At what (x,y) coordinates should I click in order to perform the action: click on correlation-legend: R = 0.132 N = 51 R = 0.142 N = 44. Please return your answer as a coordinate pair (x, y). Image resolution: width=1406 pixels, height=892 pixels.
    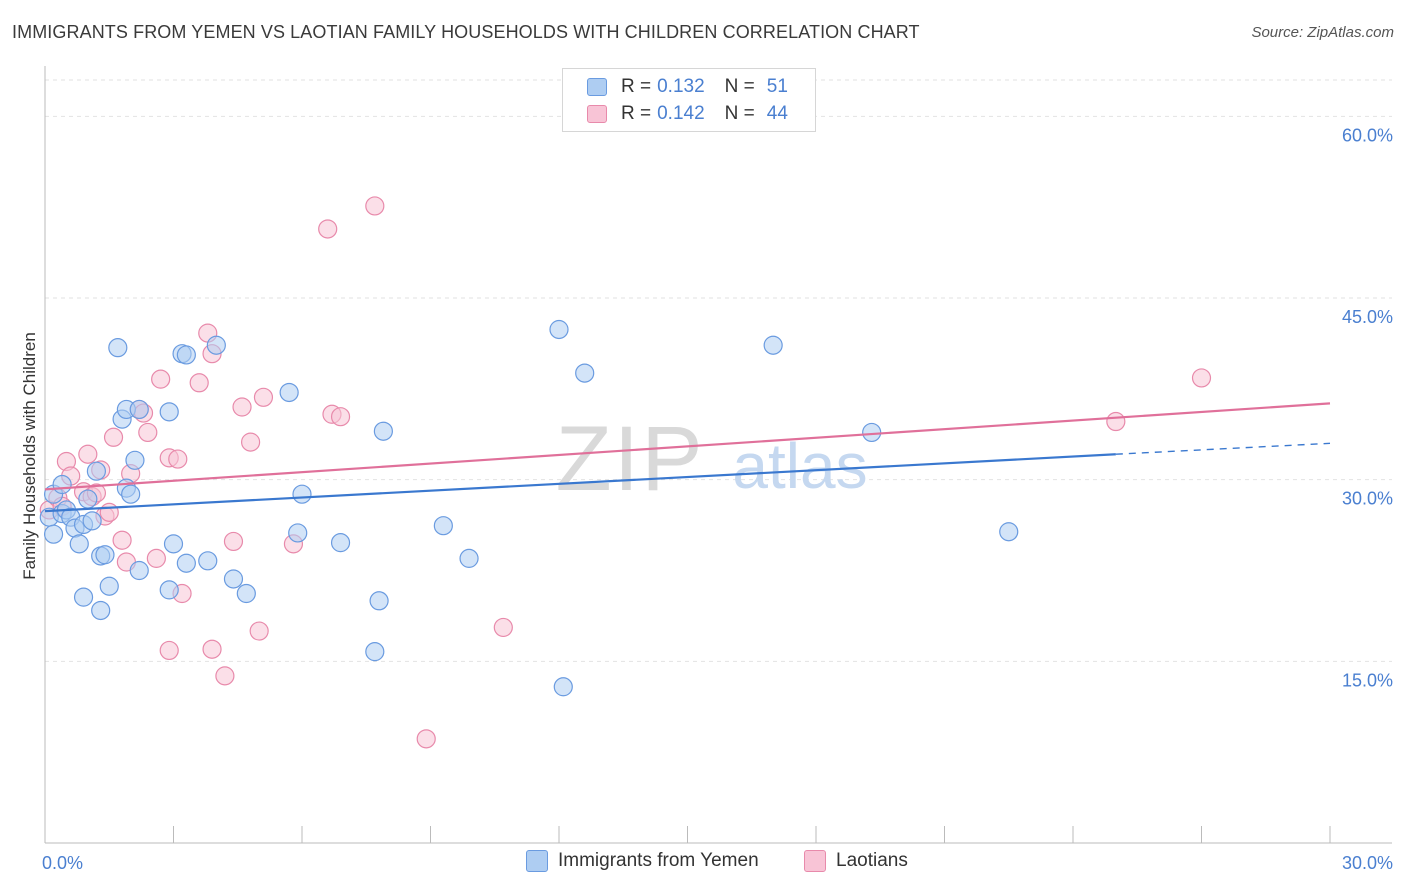
    Looking at the image, I should click on (689, 100).